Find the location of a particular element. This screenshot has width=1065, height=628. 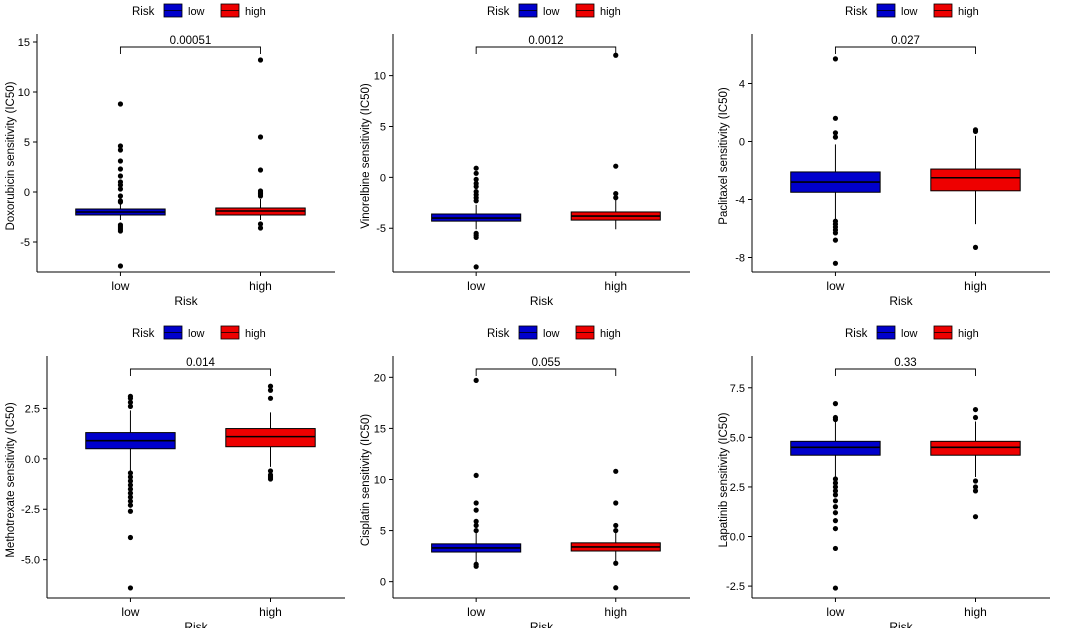

pvalue-label: 0.014 is located at coordinates (200, 363).